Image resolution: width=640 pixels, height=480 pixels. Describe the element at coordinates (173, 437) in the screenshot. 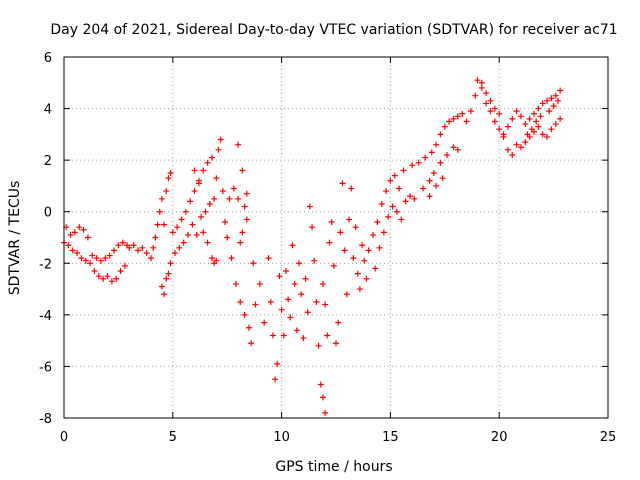

I see `x-tick-label: 5` at that location.